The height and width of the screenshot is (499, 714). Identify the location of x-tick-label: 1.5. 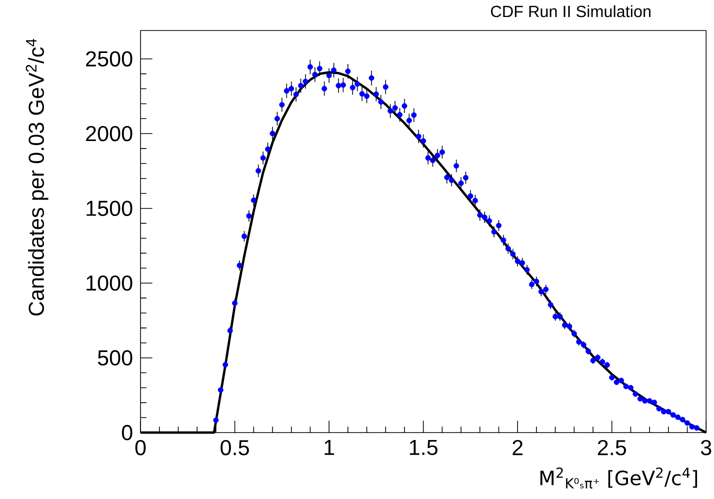
(424, 447).